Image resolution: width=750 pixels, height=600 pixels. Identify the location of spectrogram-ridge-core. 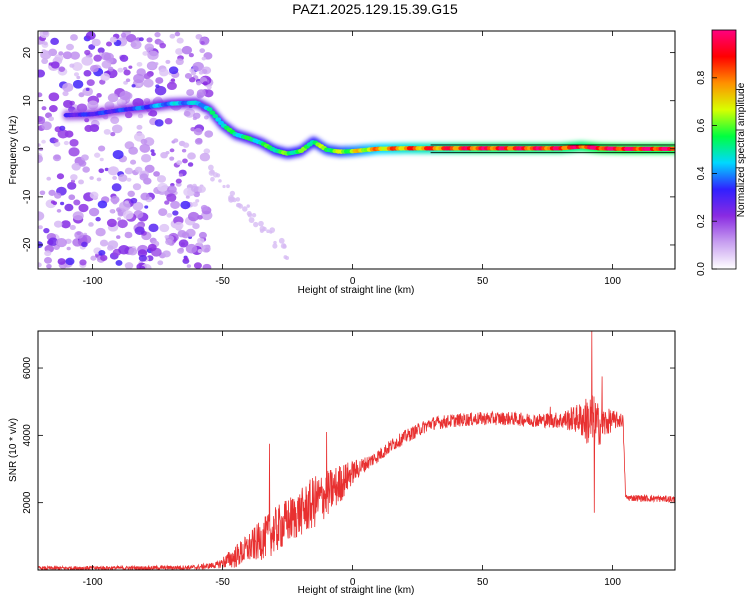
(369, 128).